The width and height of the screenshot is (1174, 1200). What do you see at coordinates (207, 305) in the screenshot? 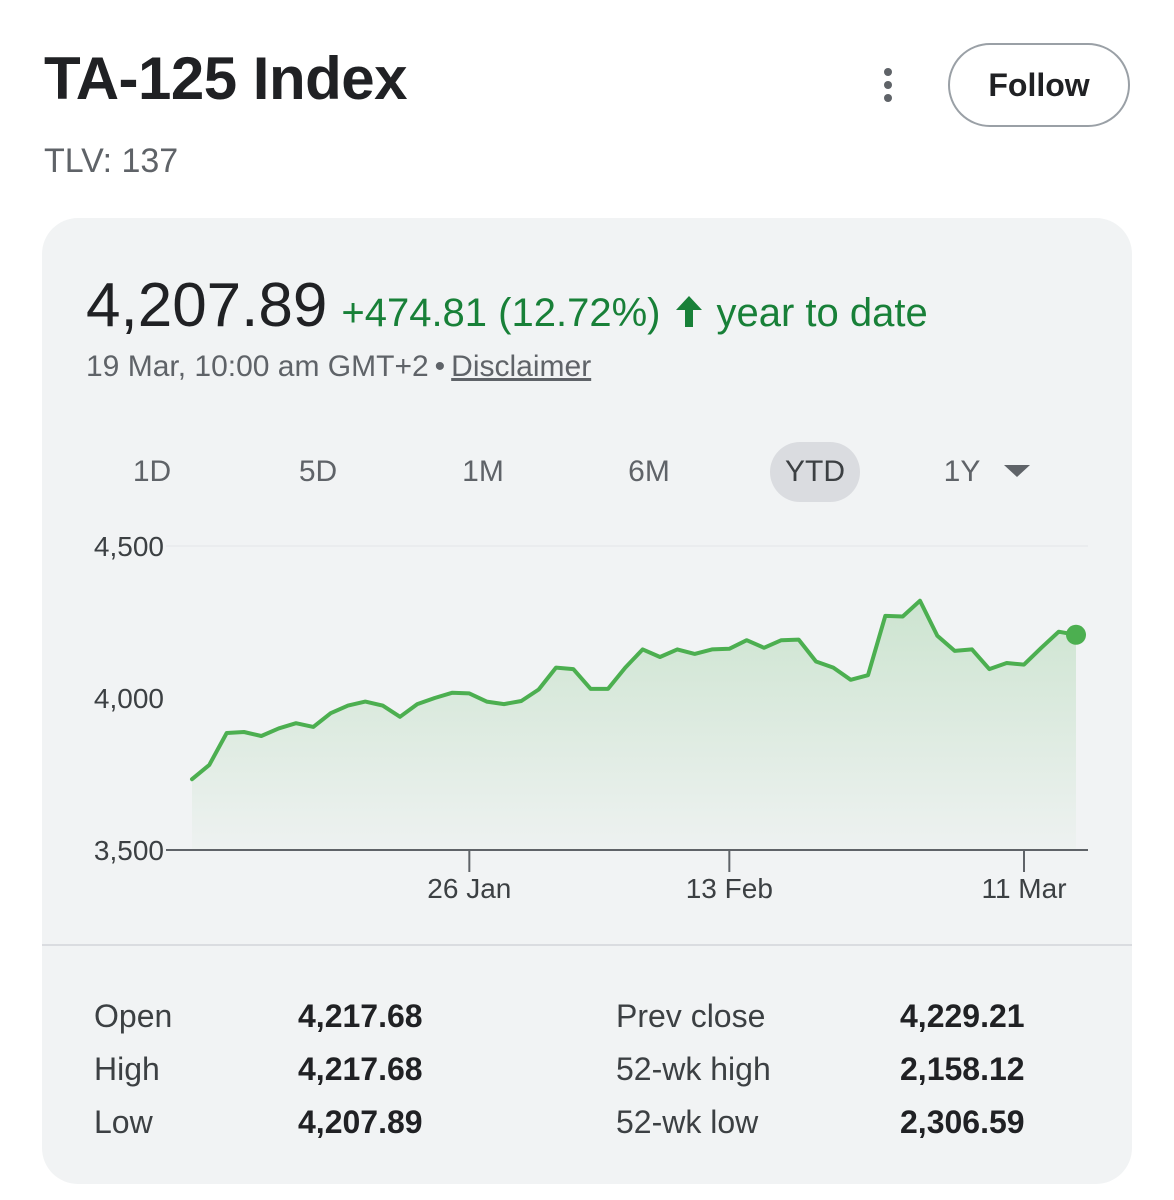
I see `current-price: 4,207.89` at bounding box center [207, 305].